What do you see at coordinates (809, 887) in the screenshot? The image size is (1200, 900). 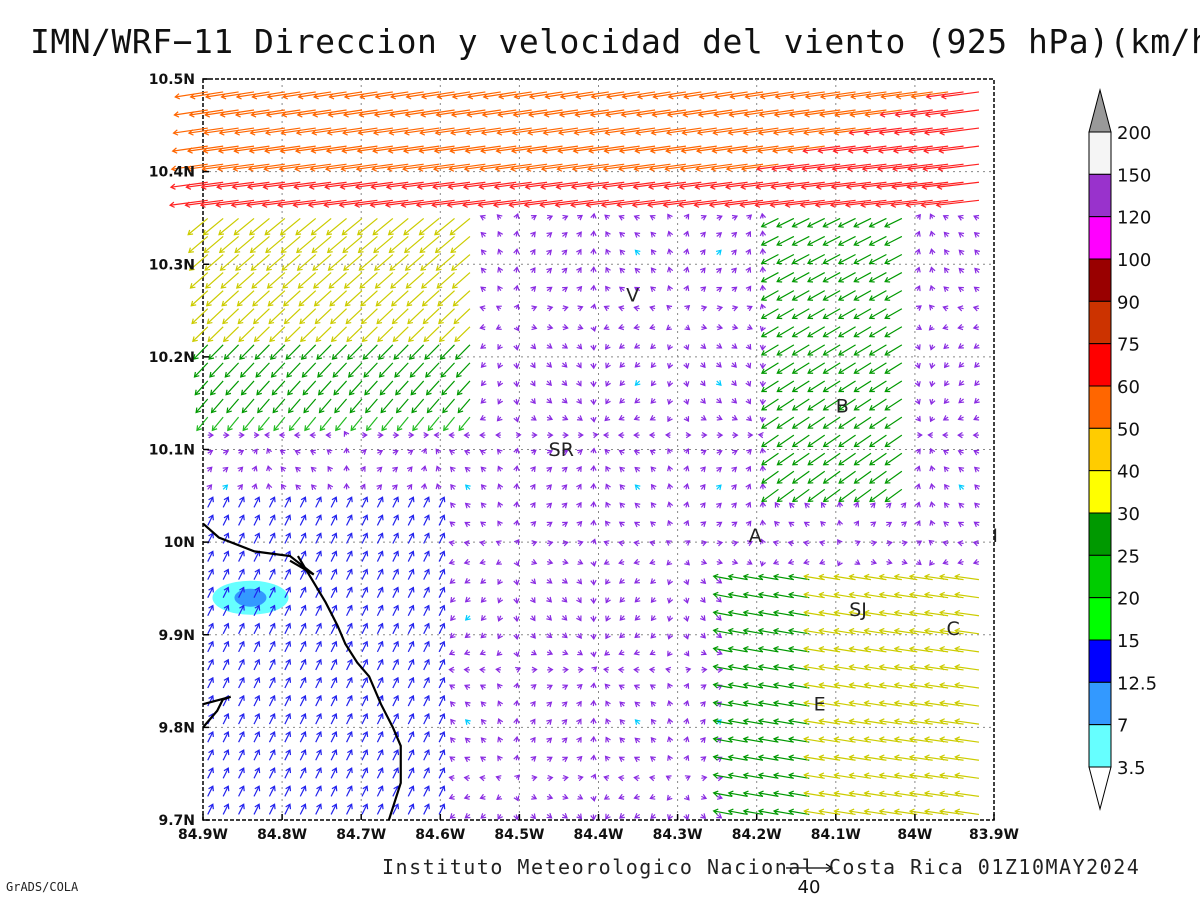 I see `reference-vector-label: 40` at bounding box center [809, 887].